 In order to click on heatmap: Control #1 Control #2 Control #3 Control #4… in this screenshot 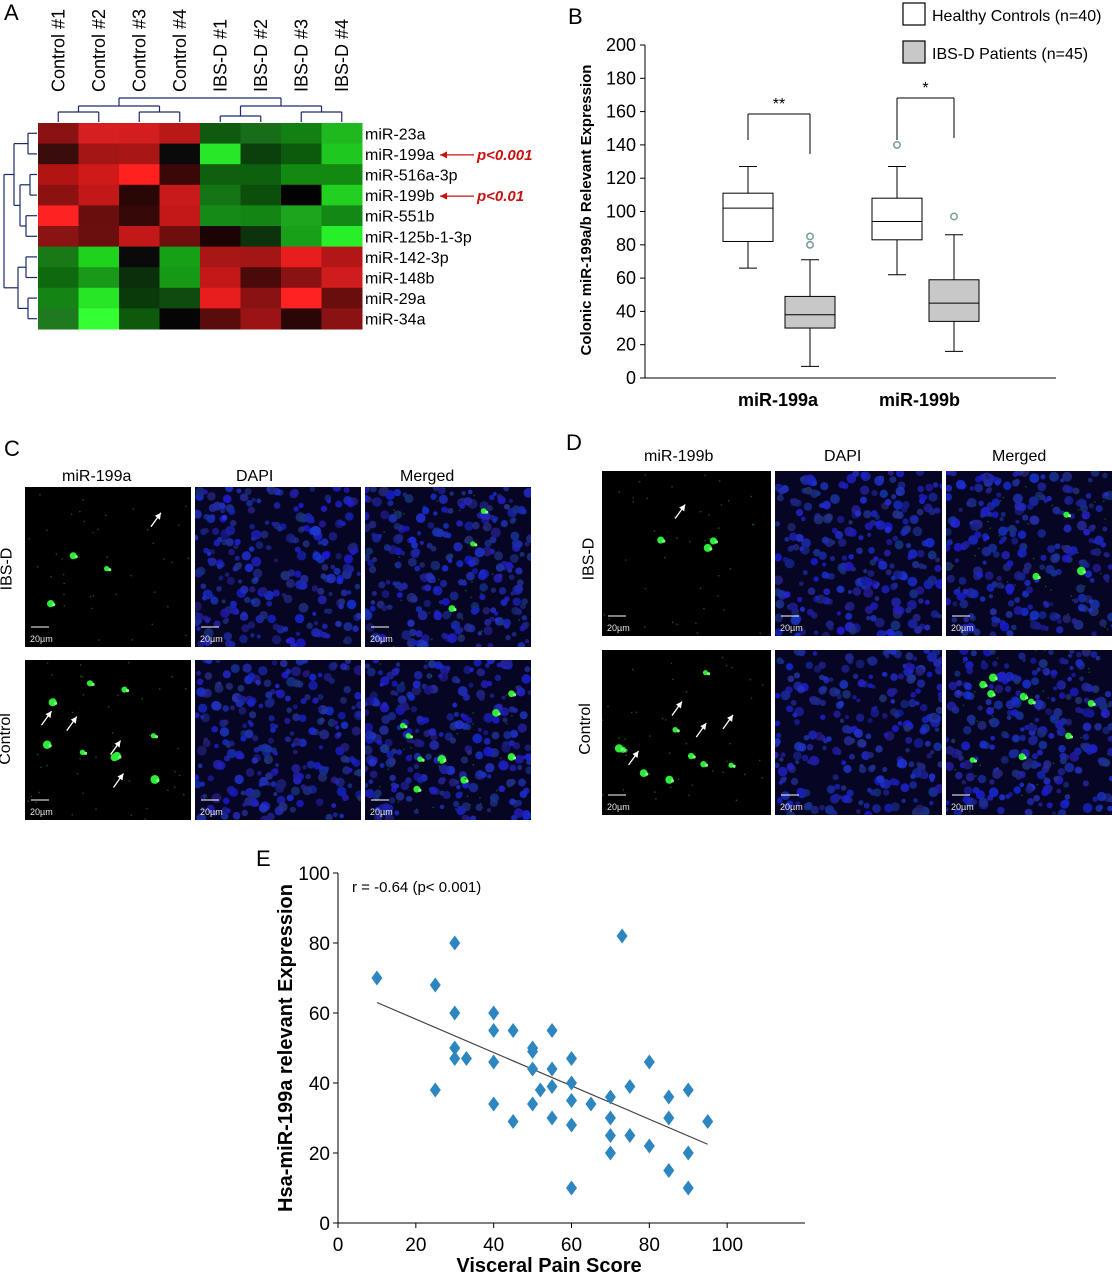, I will do `click(267, 169)`.